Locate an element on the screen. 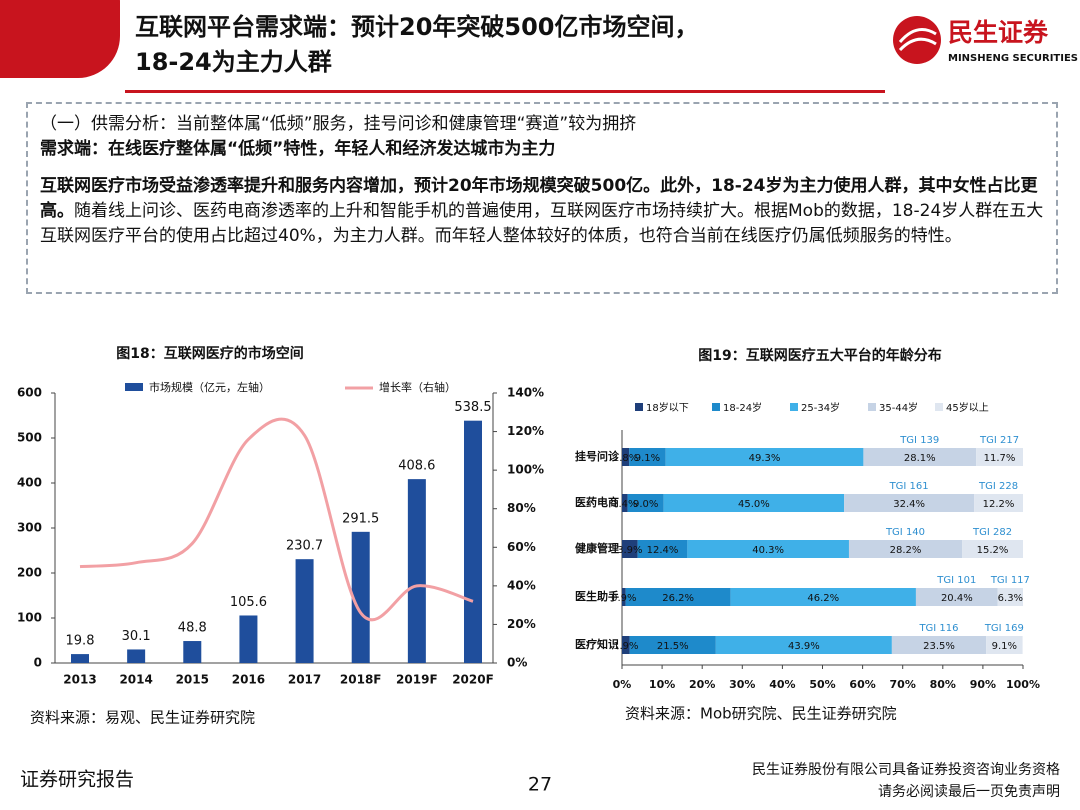  data-label: 19.8 is located at coordinates (80, 641).